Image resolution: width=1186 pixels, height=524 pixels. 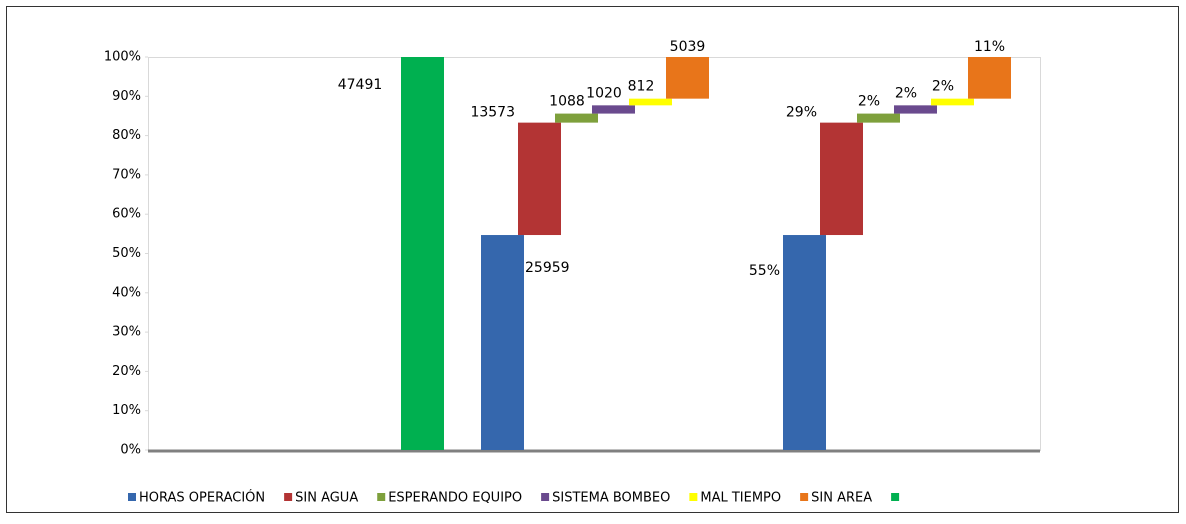 I want to click on legend-label: SIN AREA, so click(x=841, y=498).